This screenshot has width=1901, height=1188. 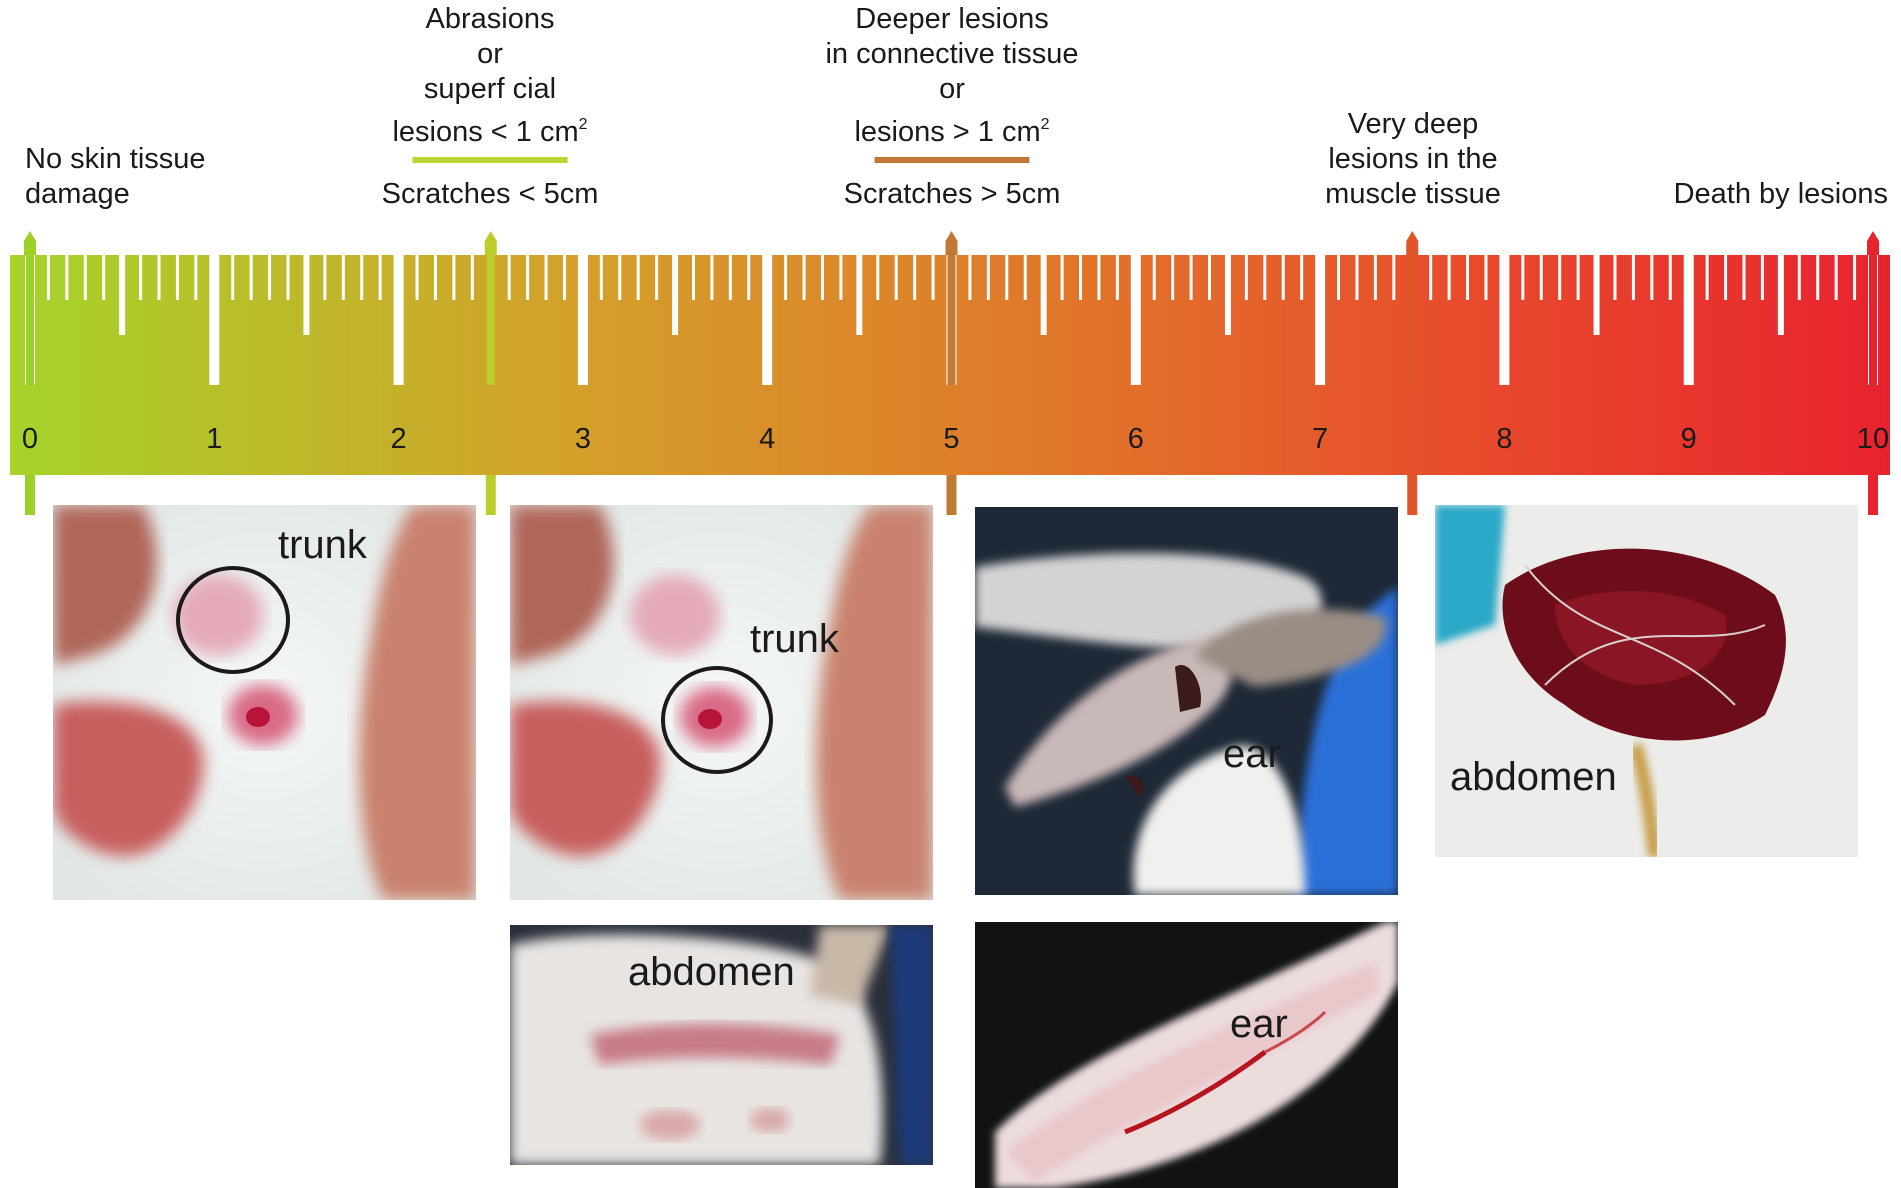 What do you see at coordinates (115, 176) in the screenshot?
I see `category-label-0: No skin tissue damage` at bounding box center [115, 176].